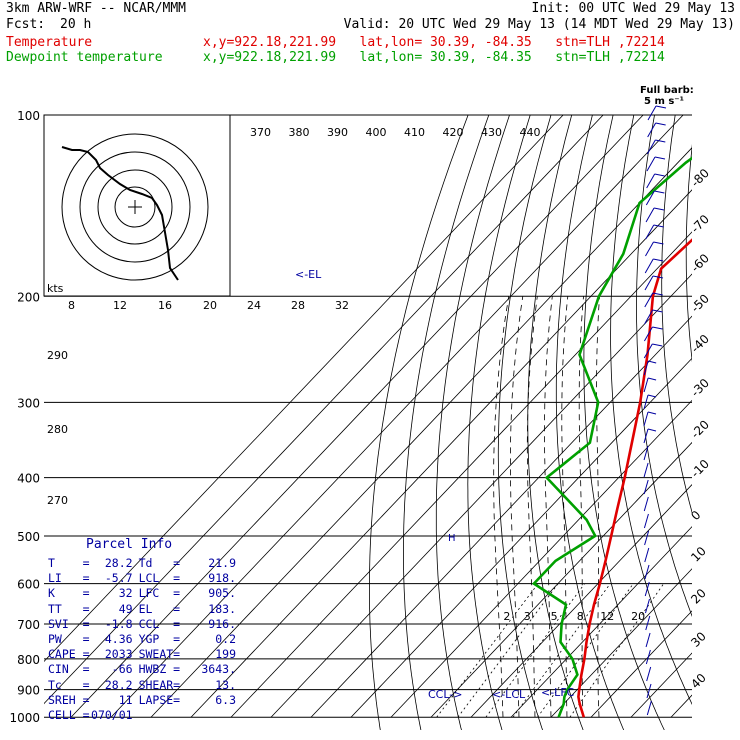  I want to click on mixing-ratio-label: 20, so click(638, 616).